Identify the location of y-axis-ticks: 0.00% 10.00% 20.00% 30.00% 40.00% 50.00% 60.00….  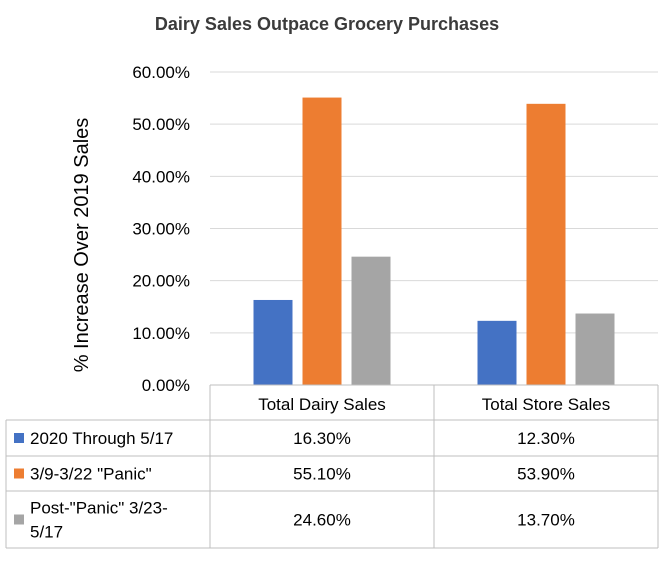
(161, 229).